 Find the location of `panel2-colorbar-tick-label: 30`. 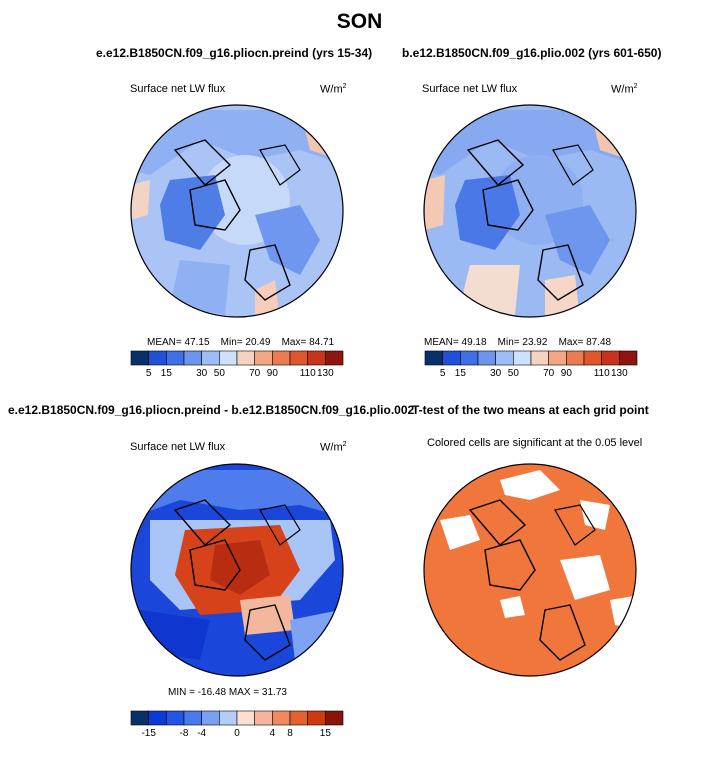

panel2-colorbar-tick-label: 30 is located at coordinates (496, 373).